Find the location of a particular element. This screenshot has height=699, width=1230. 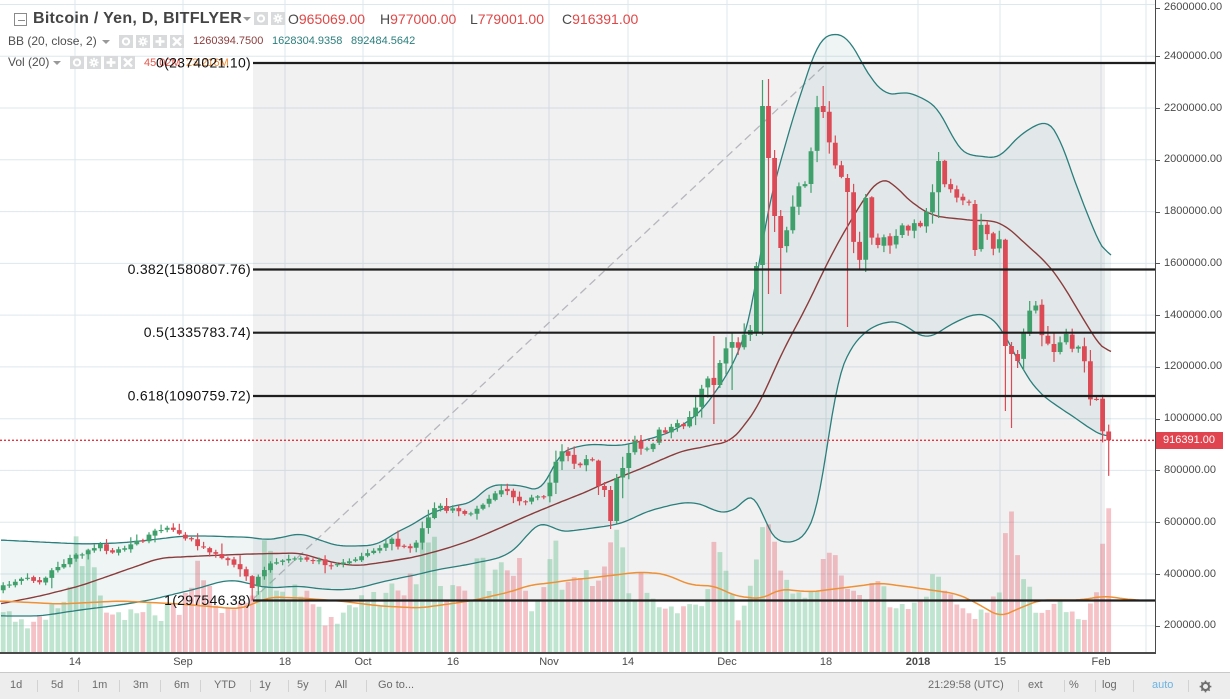

svg-text: 0.5(1335783.74) is located at coordinates (197, 332).